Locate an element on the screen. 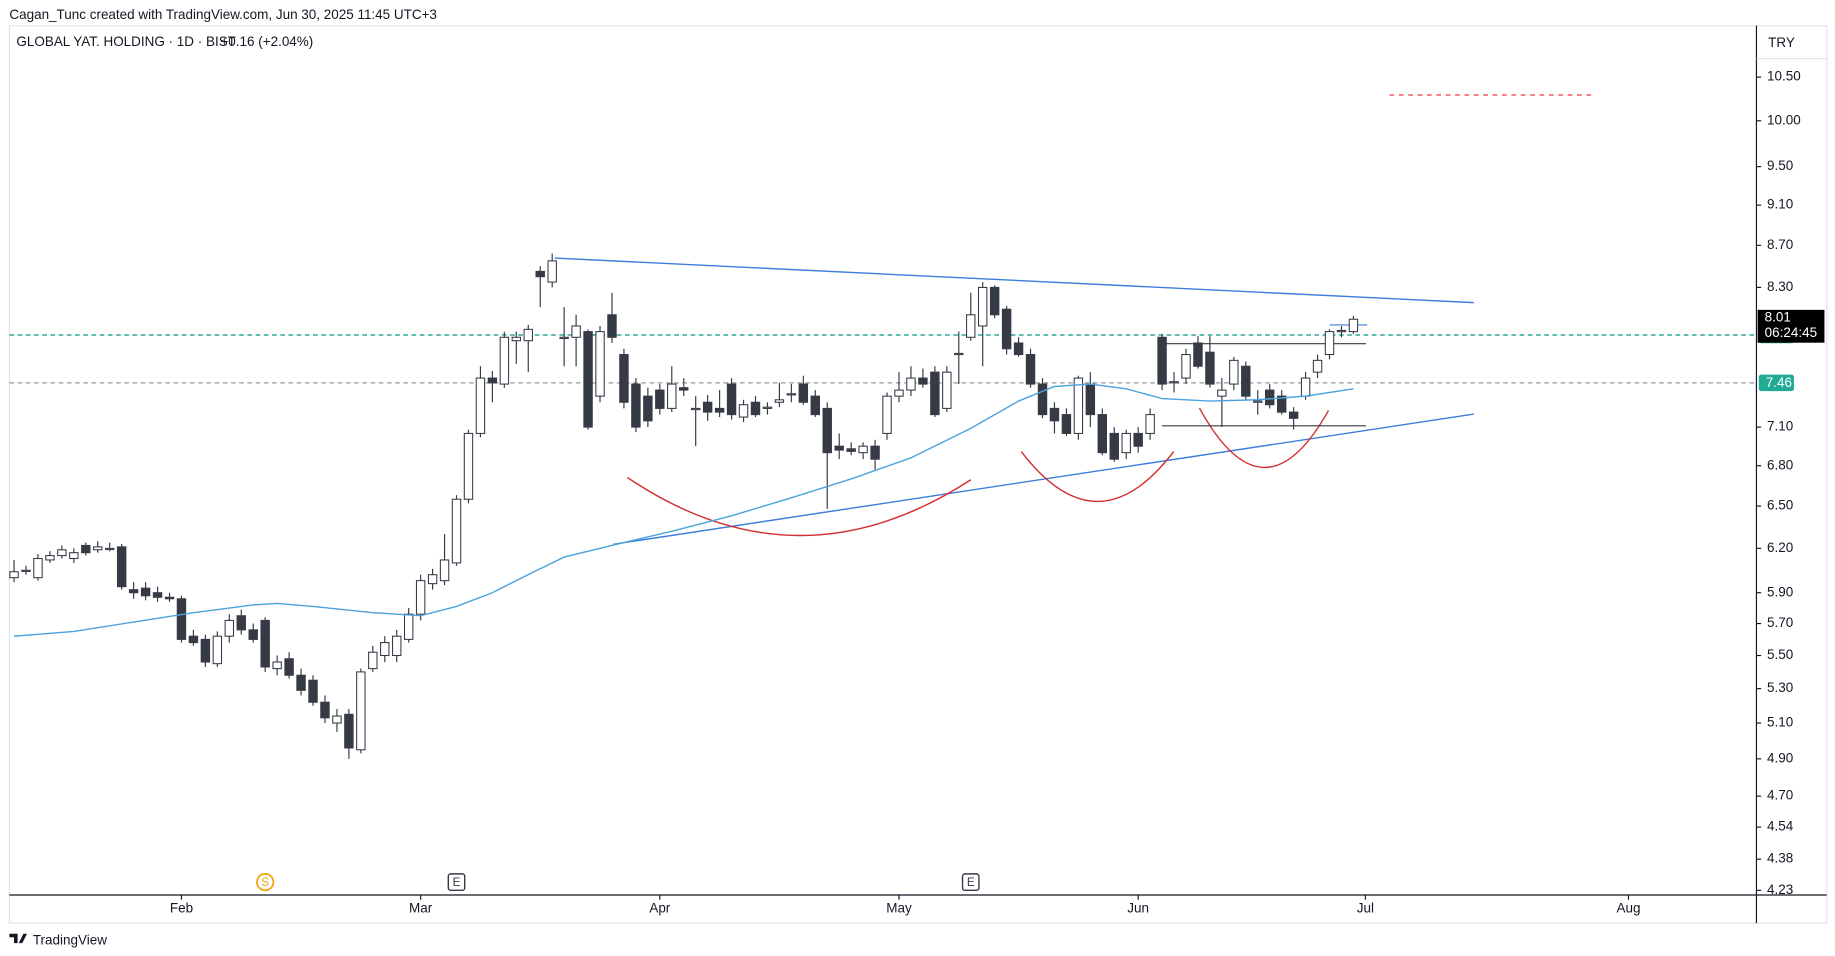 The image size is (1835, 956). x-tick-label: Feb is located at coordinates (181, 908).